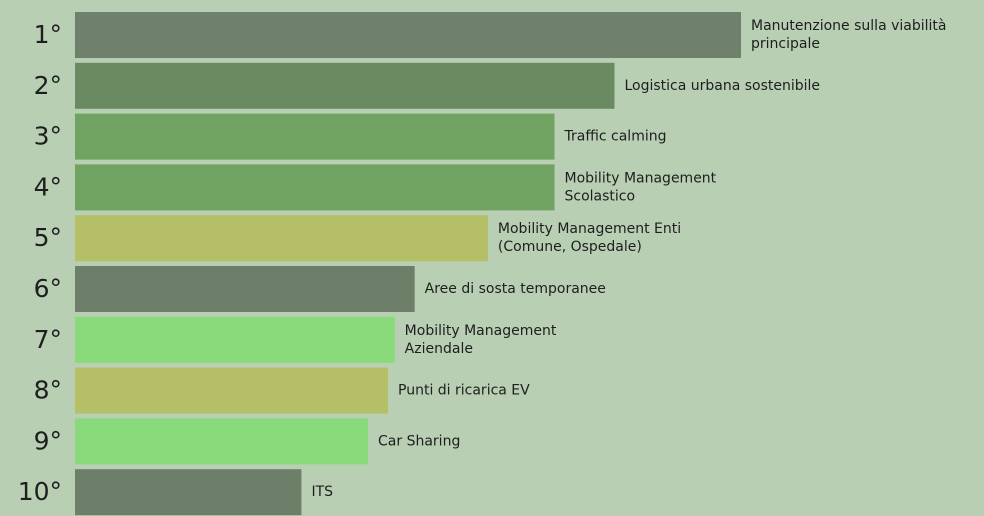 Image resolution: width=984 pixels, height=516 pixels. I want to click on bar-label: principale, so click(785, 44).